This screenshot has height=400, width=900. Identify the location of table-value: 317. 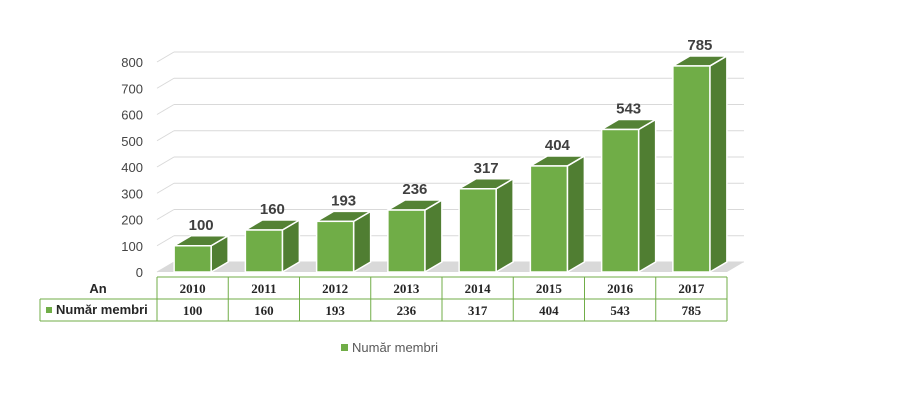
(478, 310).